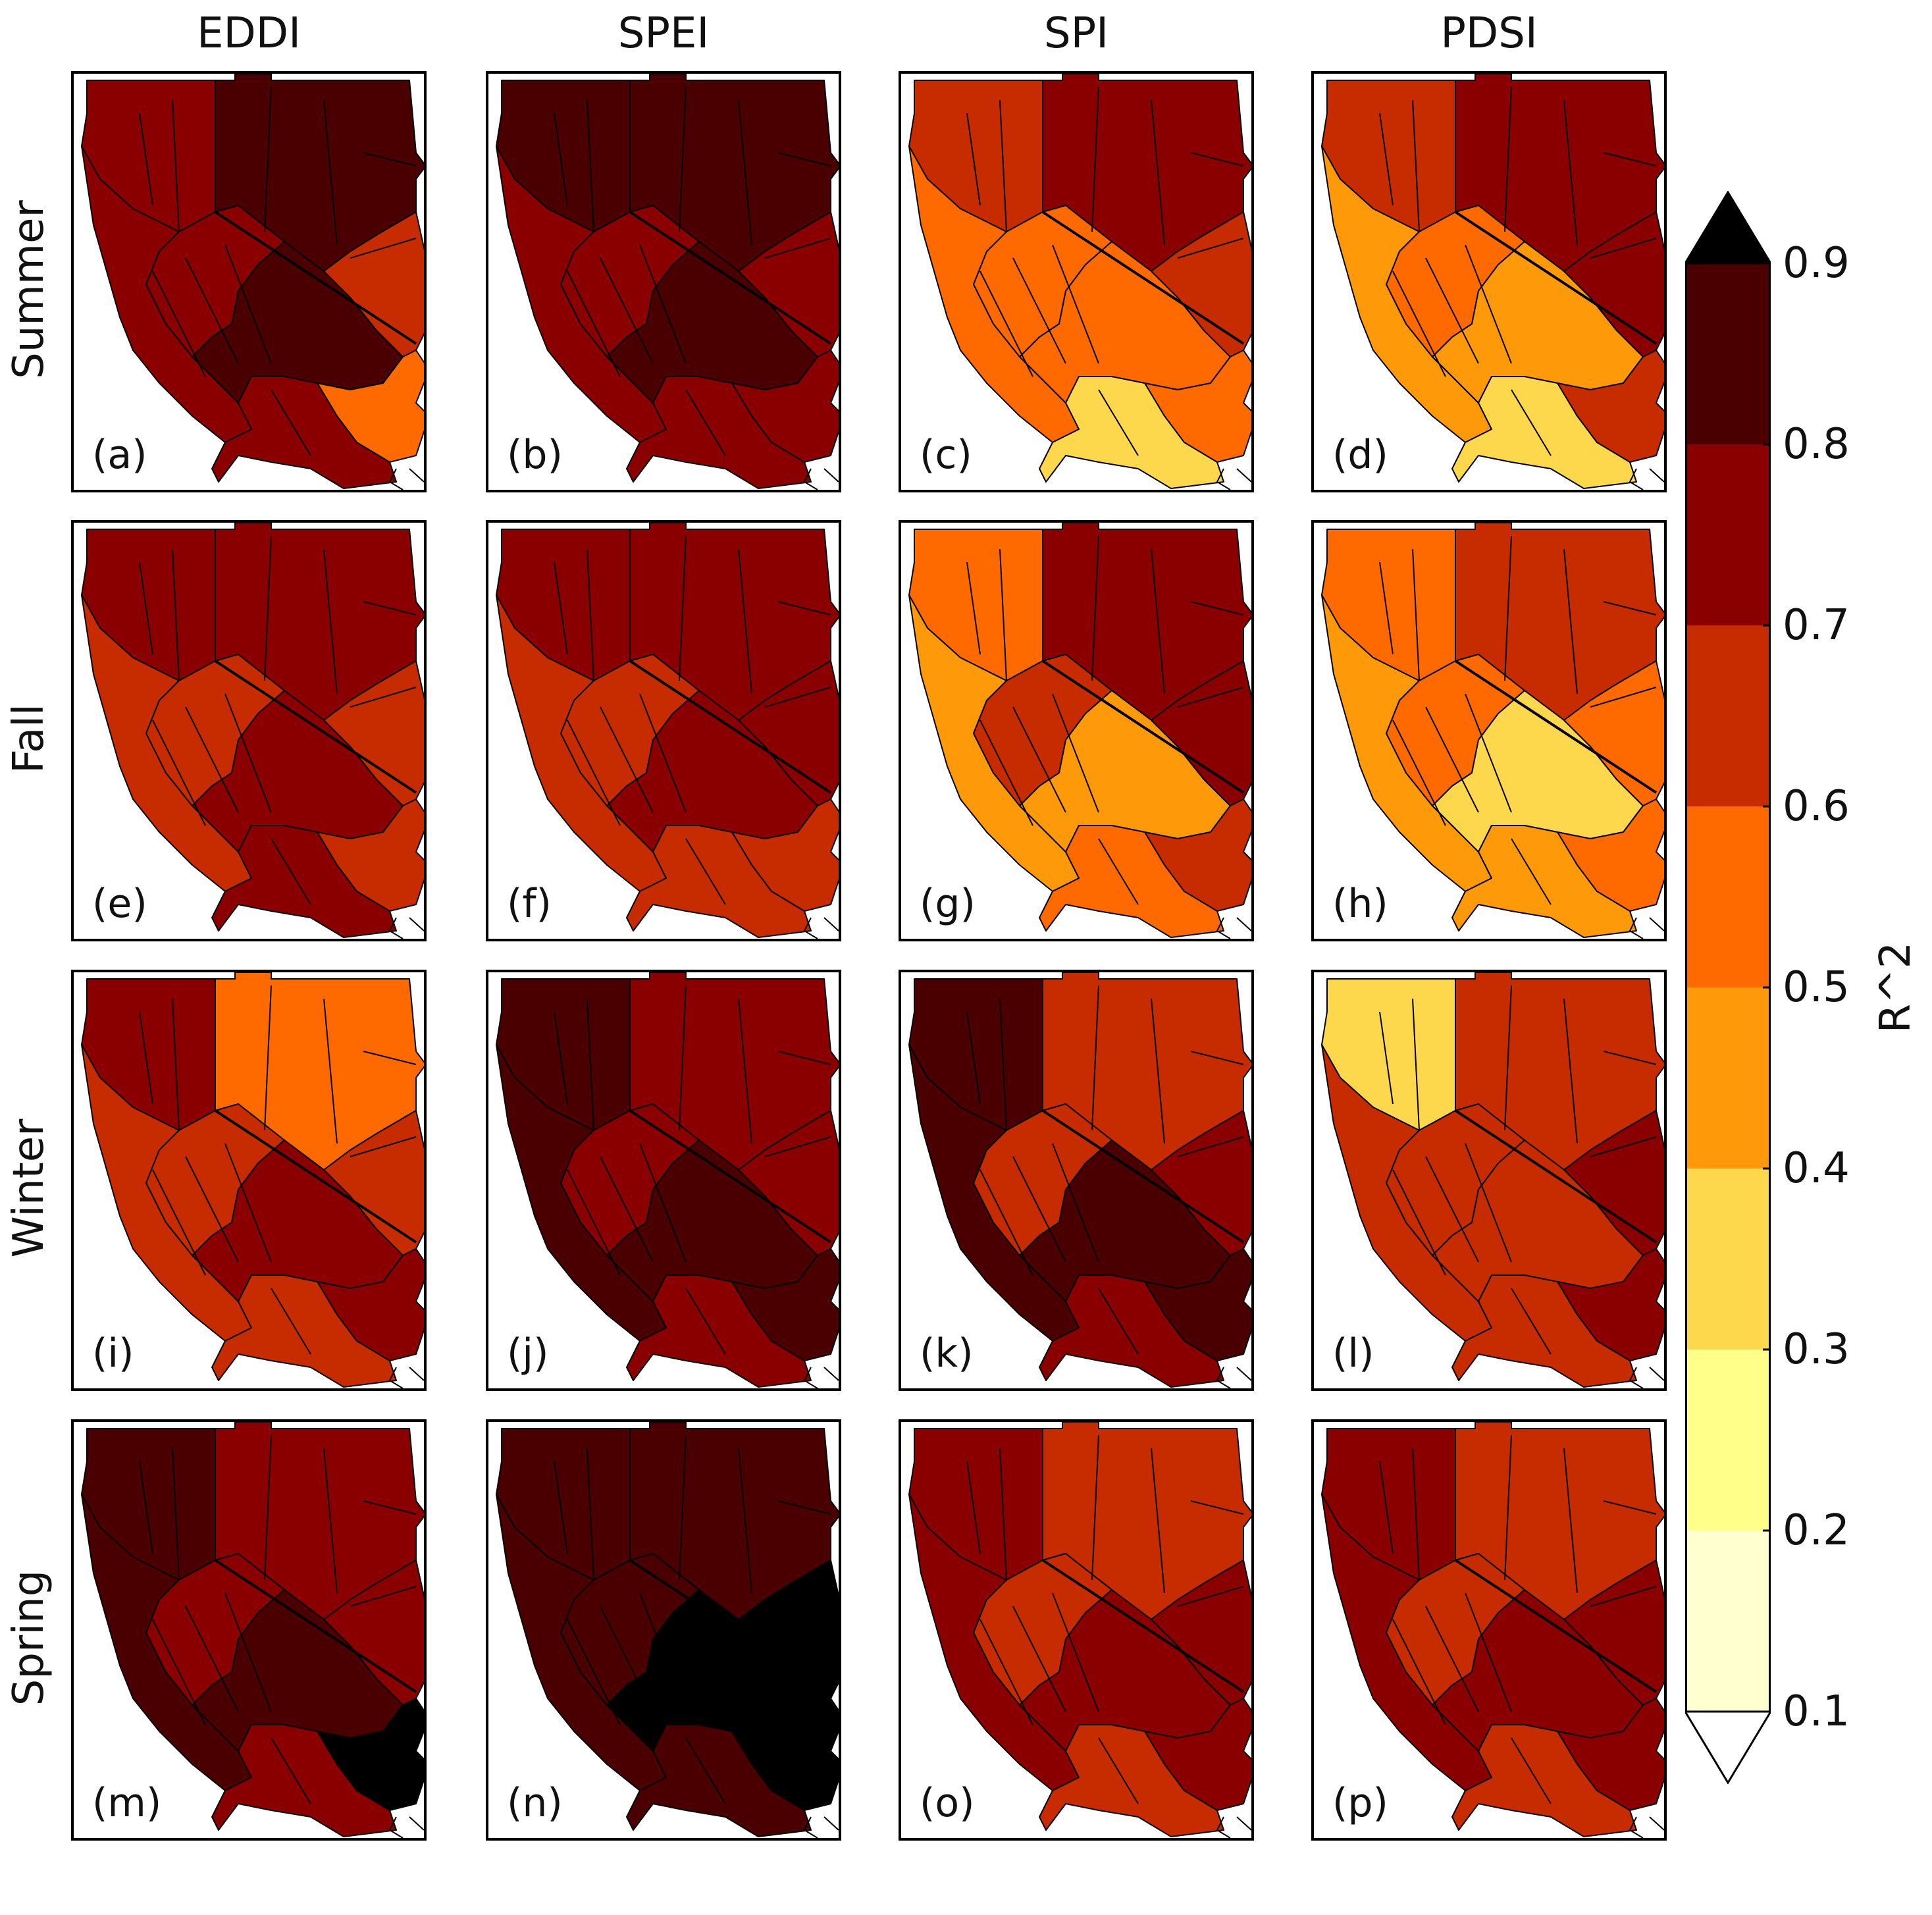  I want to click on row-title-summer: Summer, so click(29, 289).